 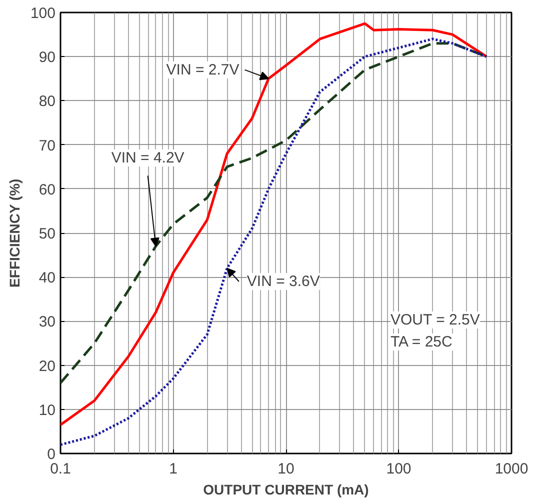 What do you see at coordinates (173, 469) in the screenshot?
I see `x-tick-label: 1` at bounding box center [173, 469].